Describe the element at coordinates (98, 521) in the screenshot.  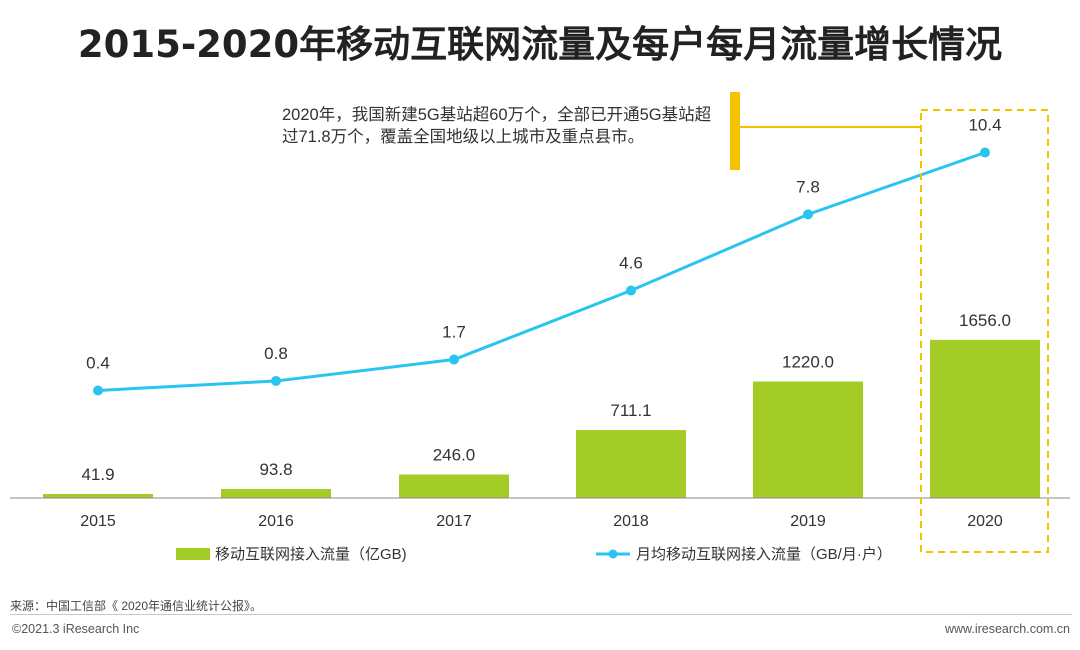
I see `x-tick-2015: 2015` at that location.